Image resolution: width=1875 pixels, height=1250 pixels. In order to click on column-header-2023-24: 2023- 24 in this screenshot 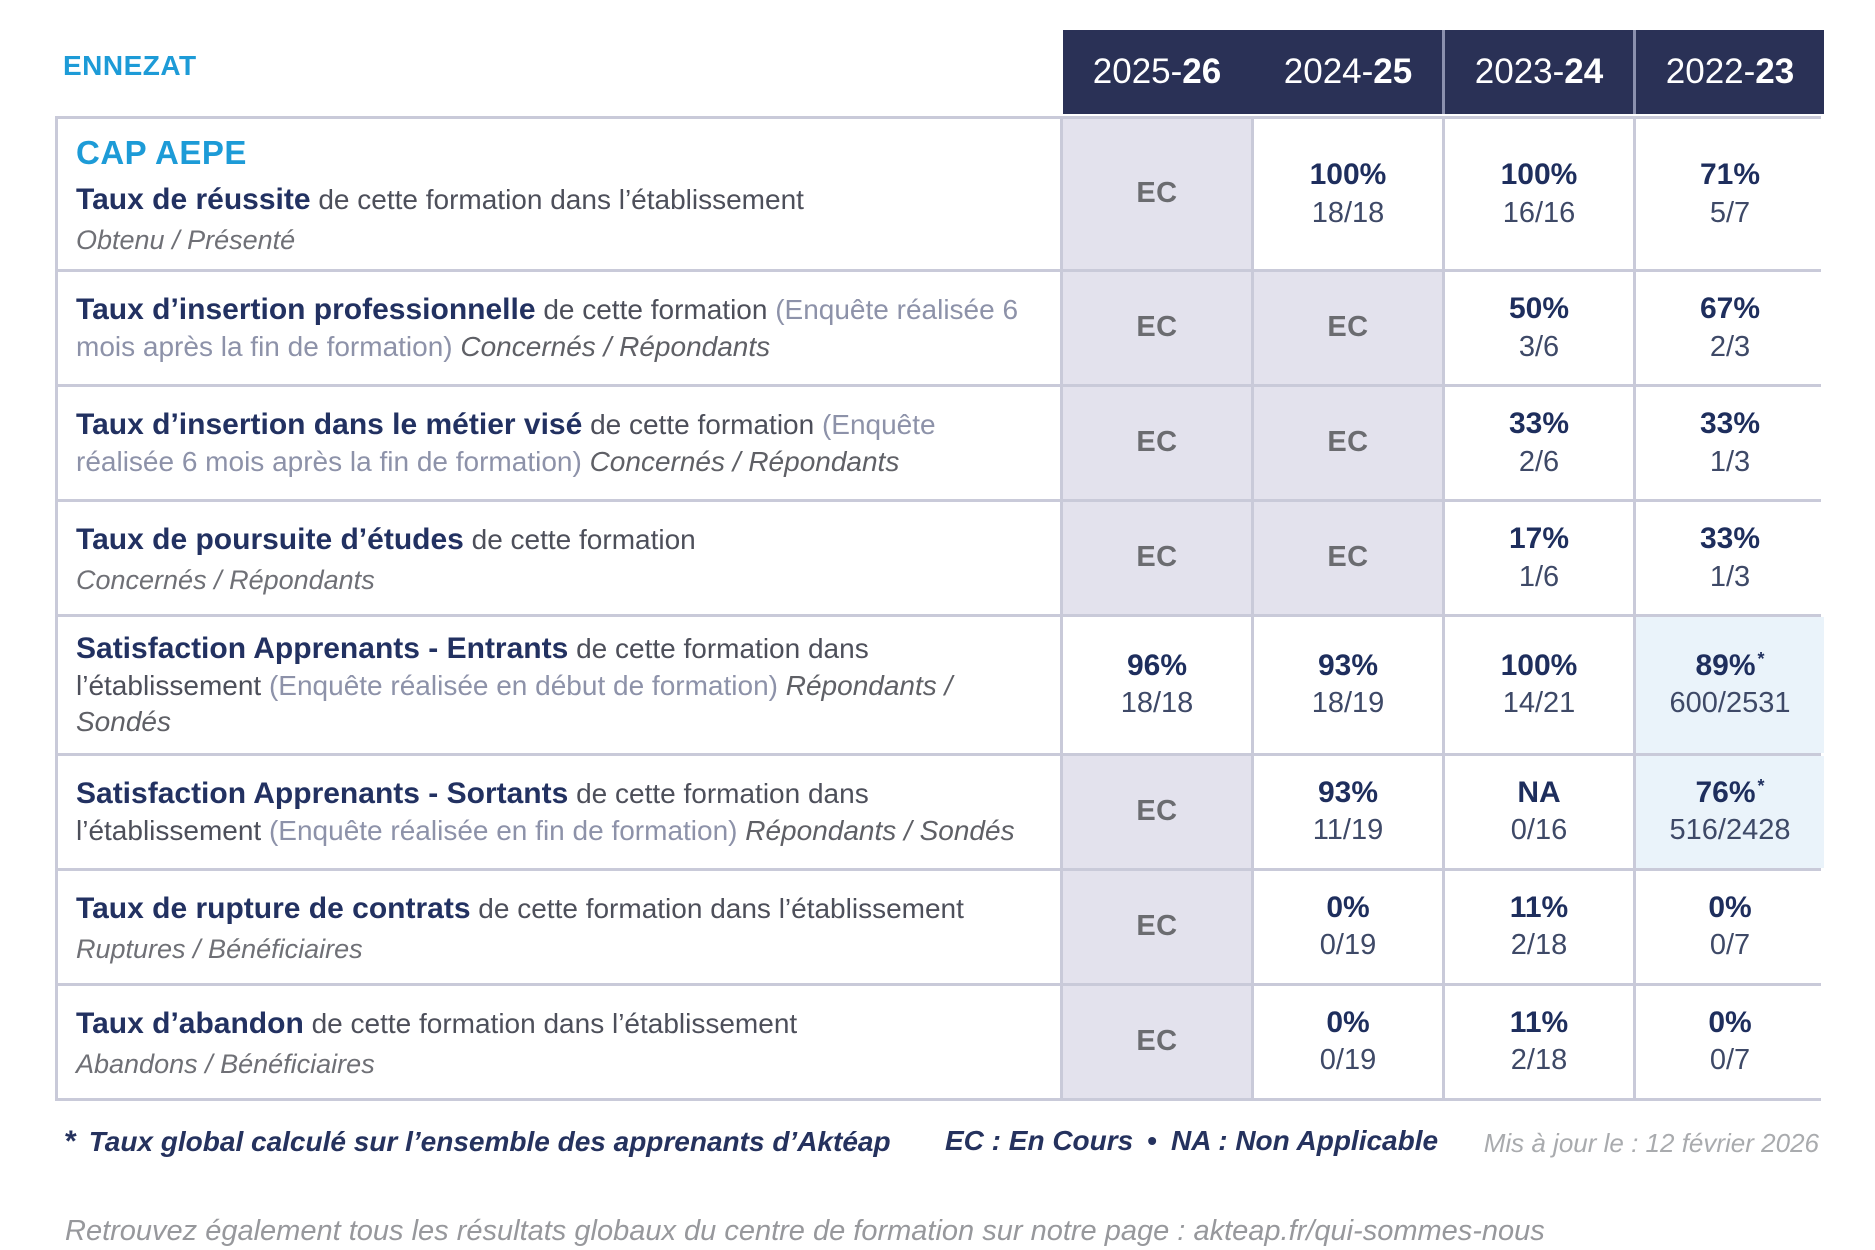, I will do `click(1539, 72)`.